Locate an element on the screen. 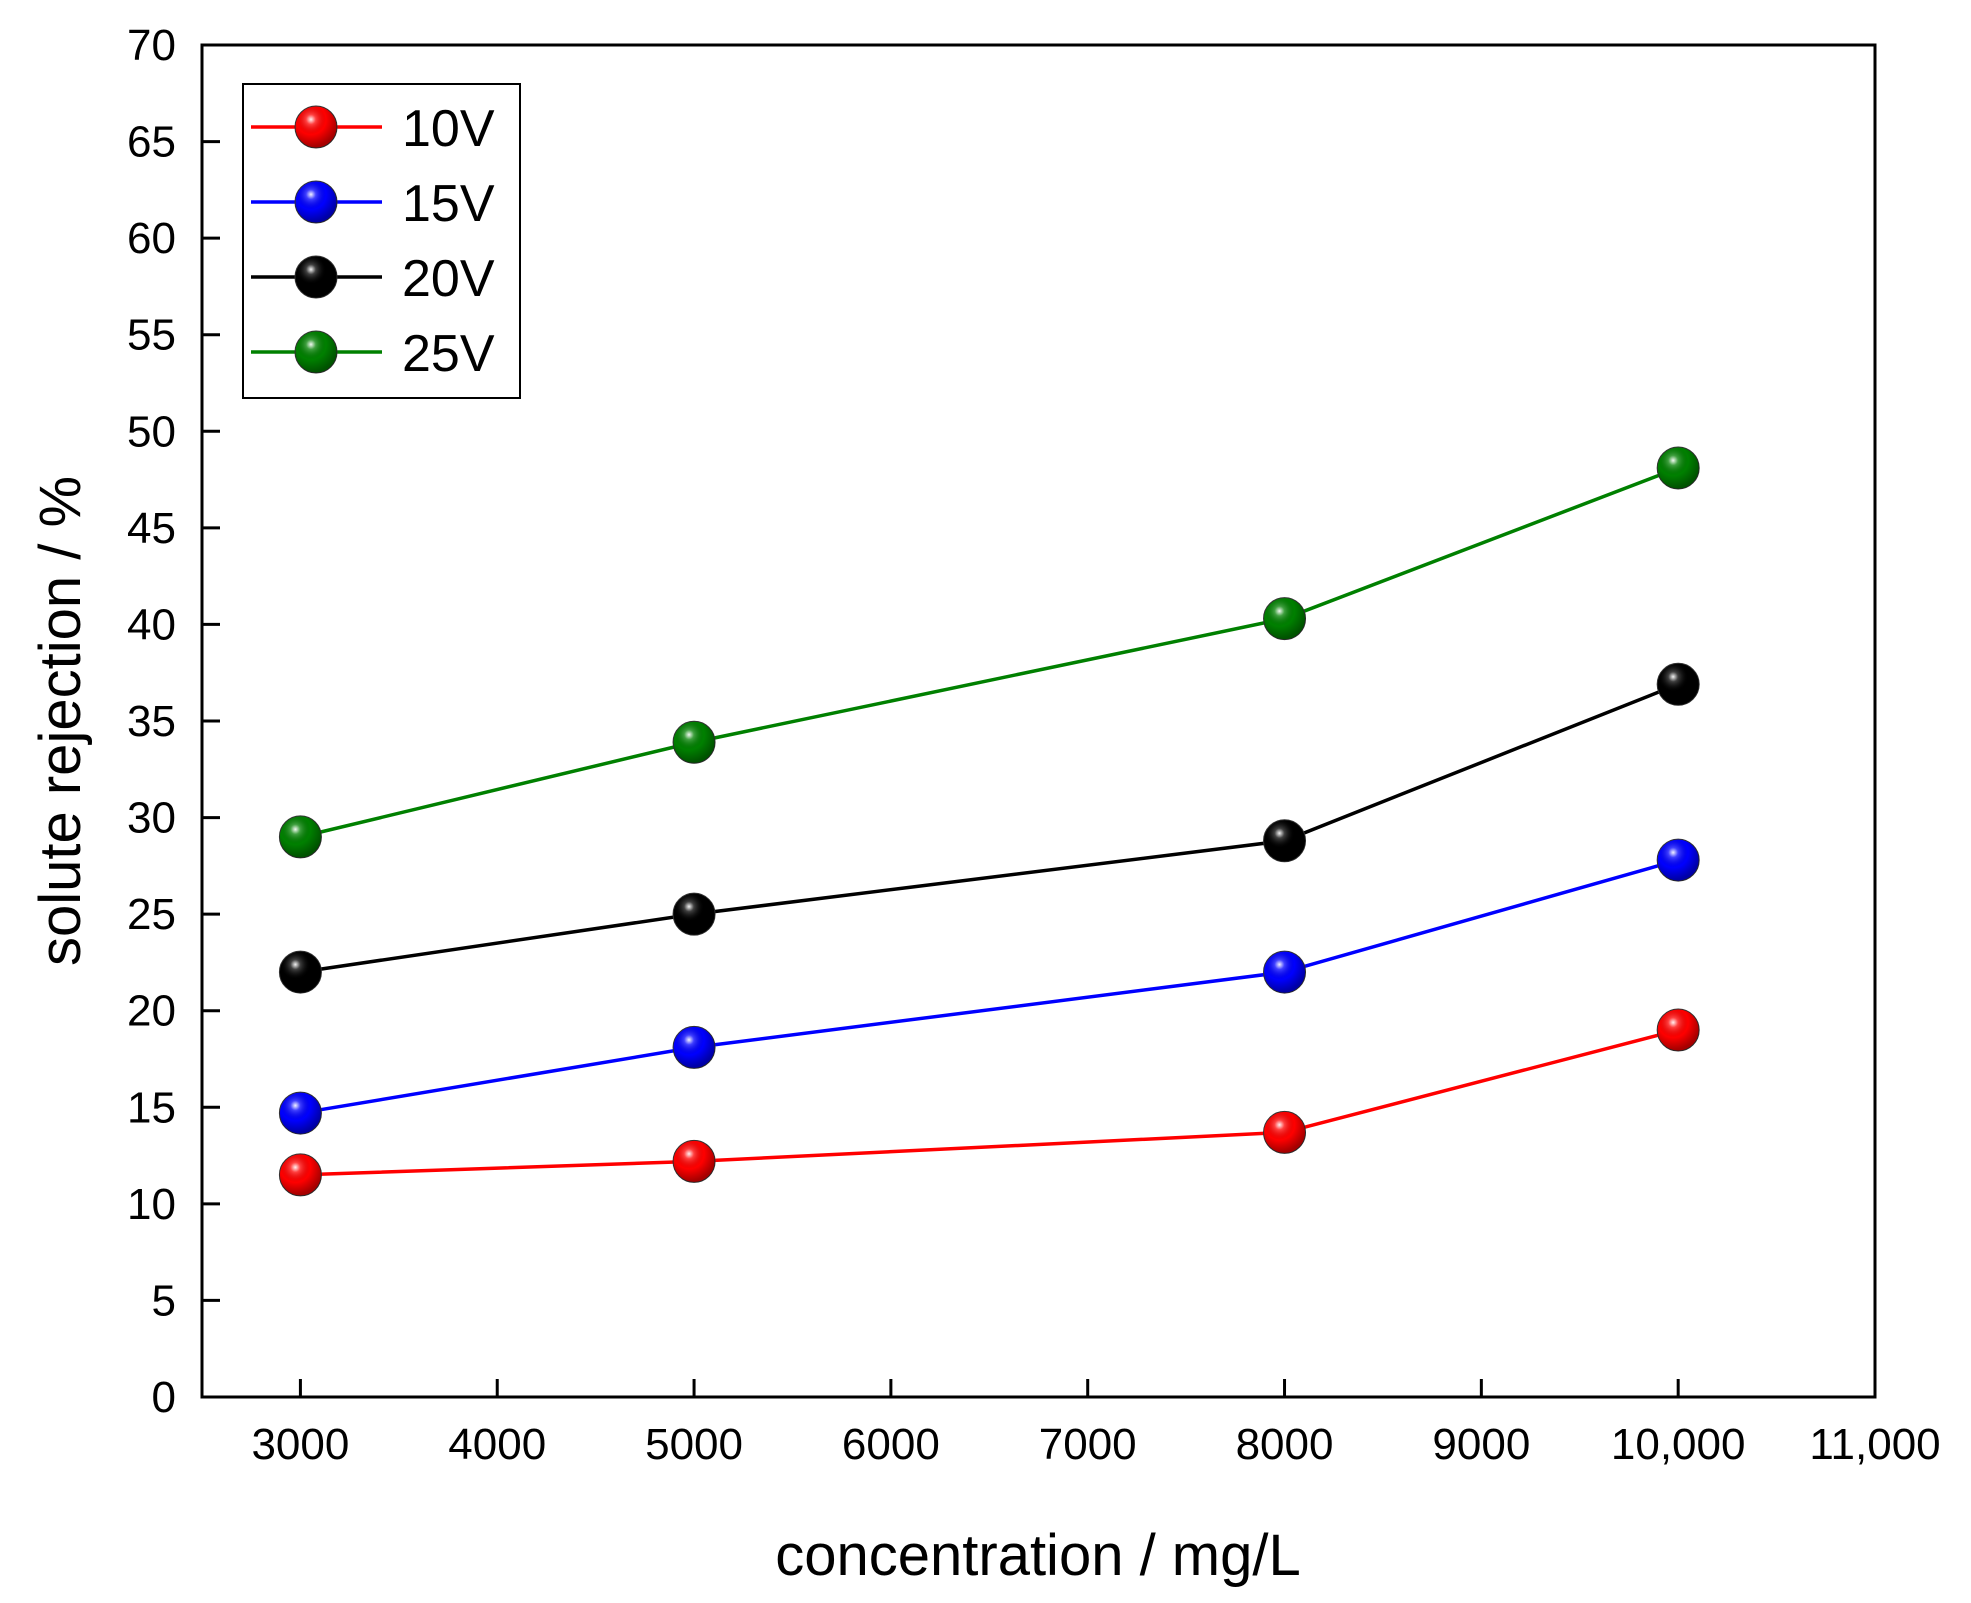  legend-label-20V: 20V is located at coordinates (448, 279).